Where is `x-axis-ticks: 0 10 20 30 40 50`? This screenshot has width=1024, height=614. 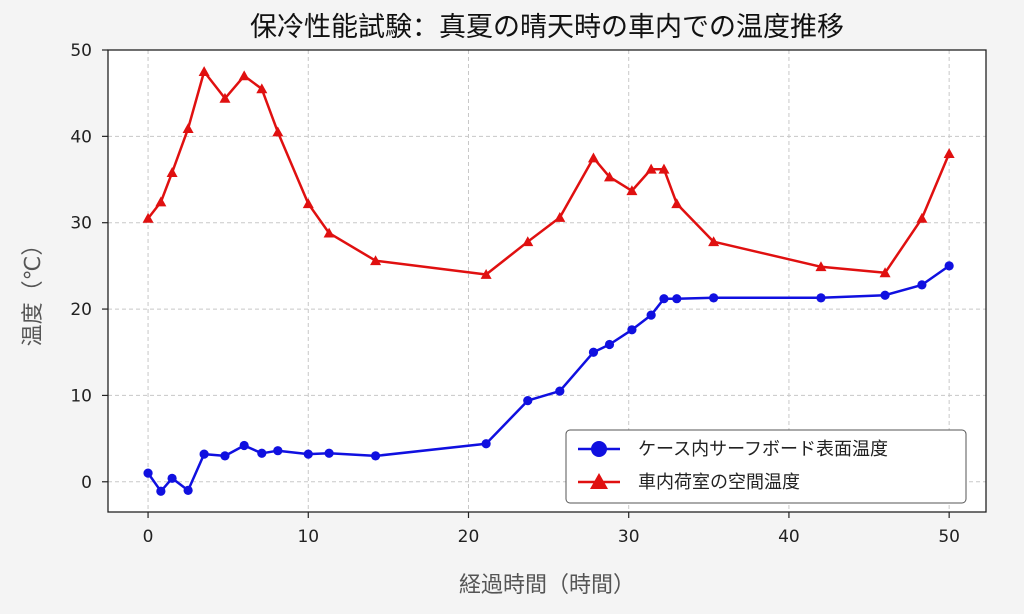
x-axis-ticks: 0 10 20 30 40 50 is located at coordinates (551, 529).